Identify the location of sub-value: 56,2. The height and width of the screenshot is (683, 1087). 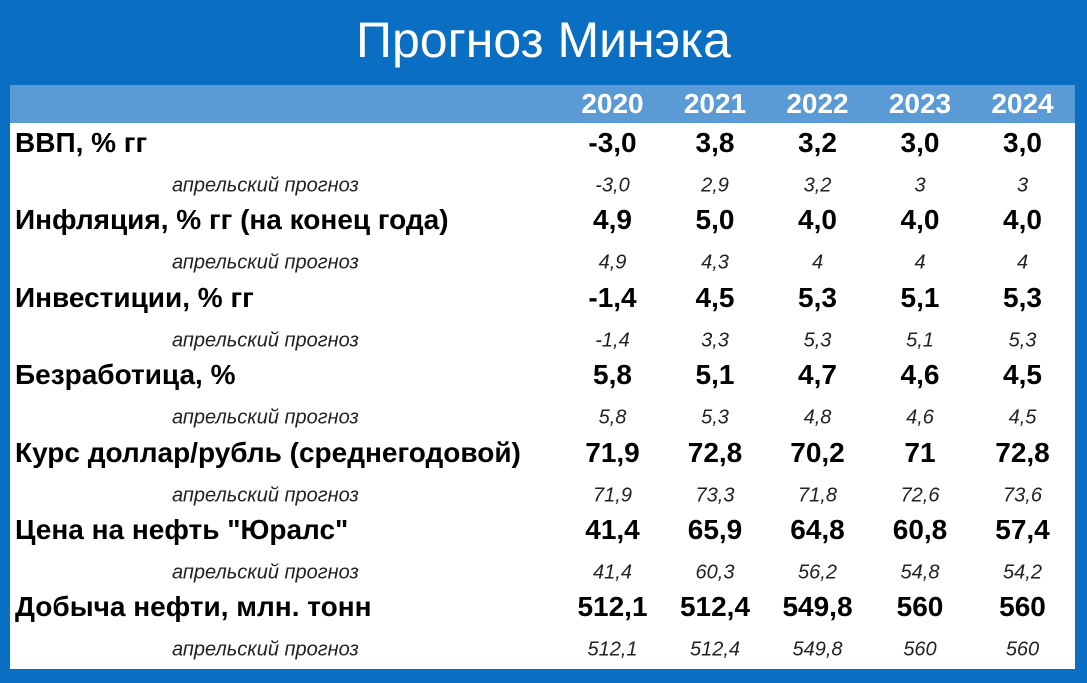
(817, 572).